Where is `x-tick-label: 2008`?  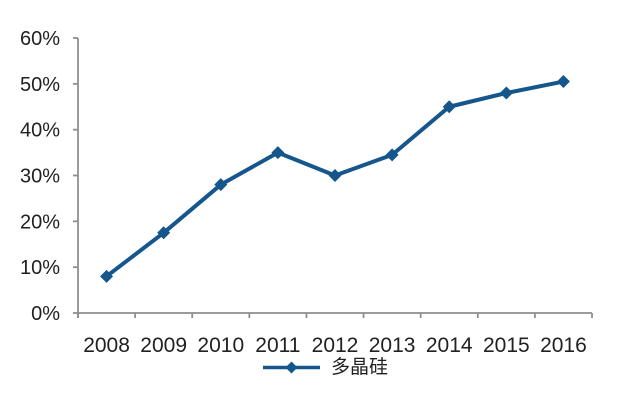
x-tick-label: 2008 is located at coordinates (106, 345).